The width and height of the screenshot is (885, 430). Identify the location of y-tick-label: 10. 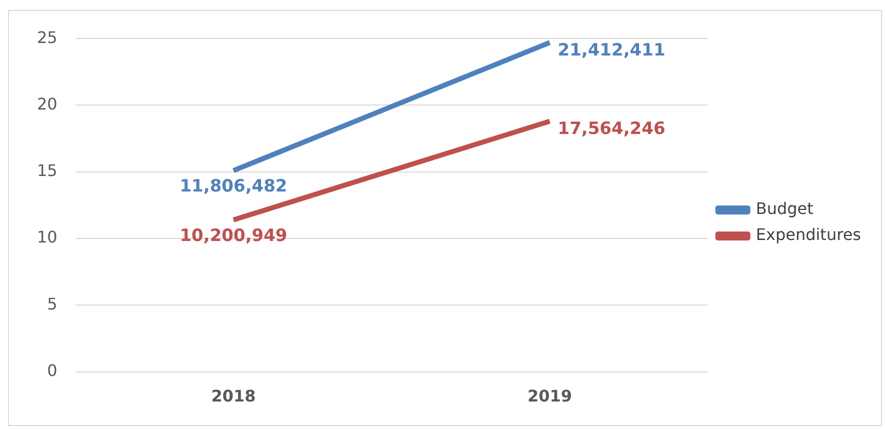
(47, 237).